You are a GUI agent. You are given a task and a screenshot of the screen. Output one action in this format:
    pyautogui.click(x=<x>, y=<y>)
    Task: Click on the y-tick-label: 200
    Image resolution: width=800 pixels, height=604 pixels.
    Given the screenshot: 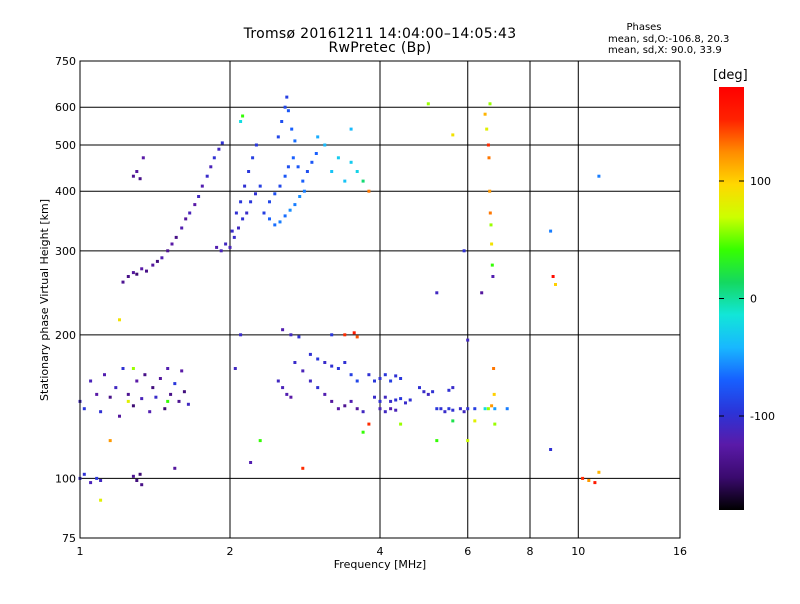 What is the action you would take?
    pyautogui.click(x=65, y=335)
    